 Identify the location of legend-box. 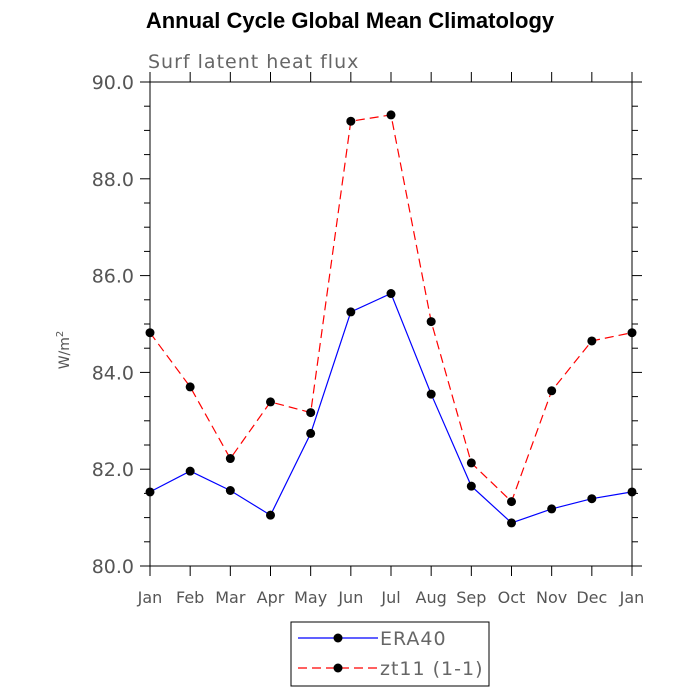
(390, 654).